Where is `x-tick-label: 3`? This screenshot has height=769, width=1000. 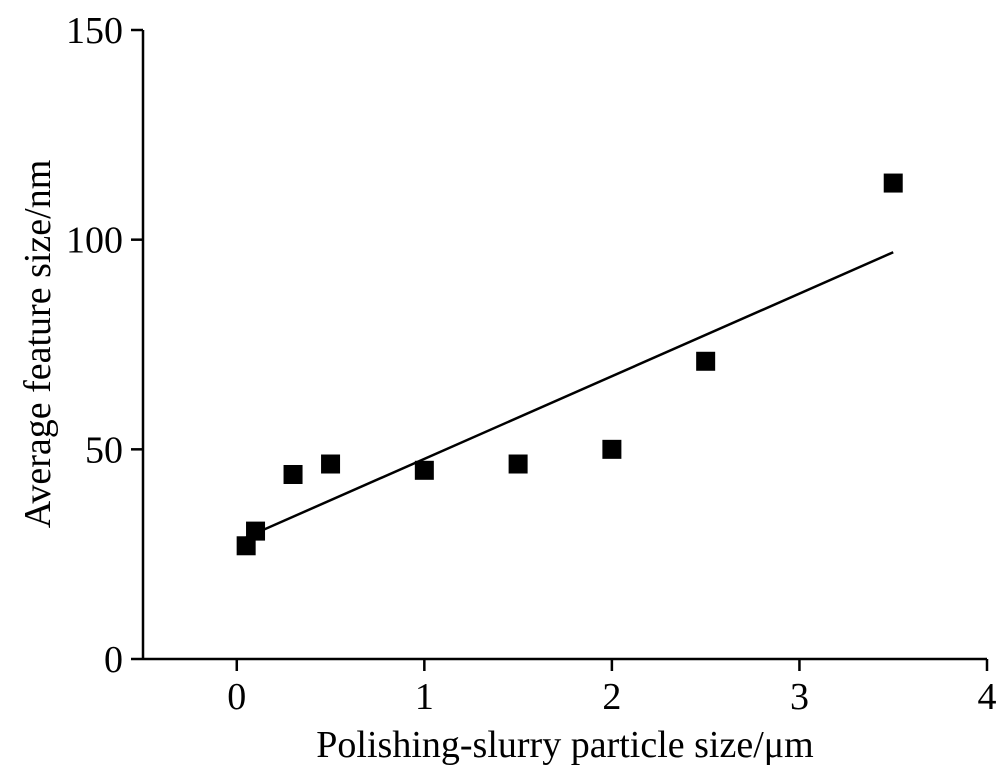 x-tick-label: 3 is located at coordinates (799, 697).